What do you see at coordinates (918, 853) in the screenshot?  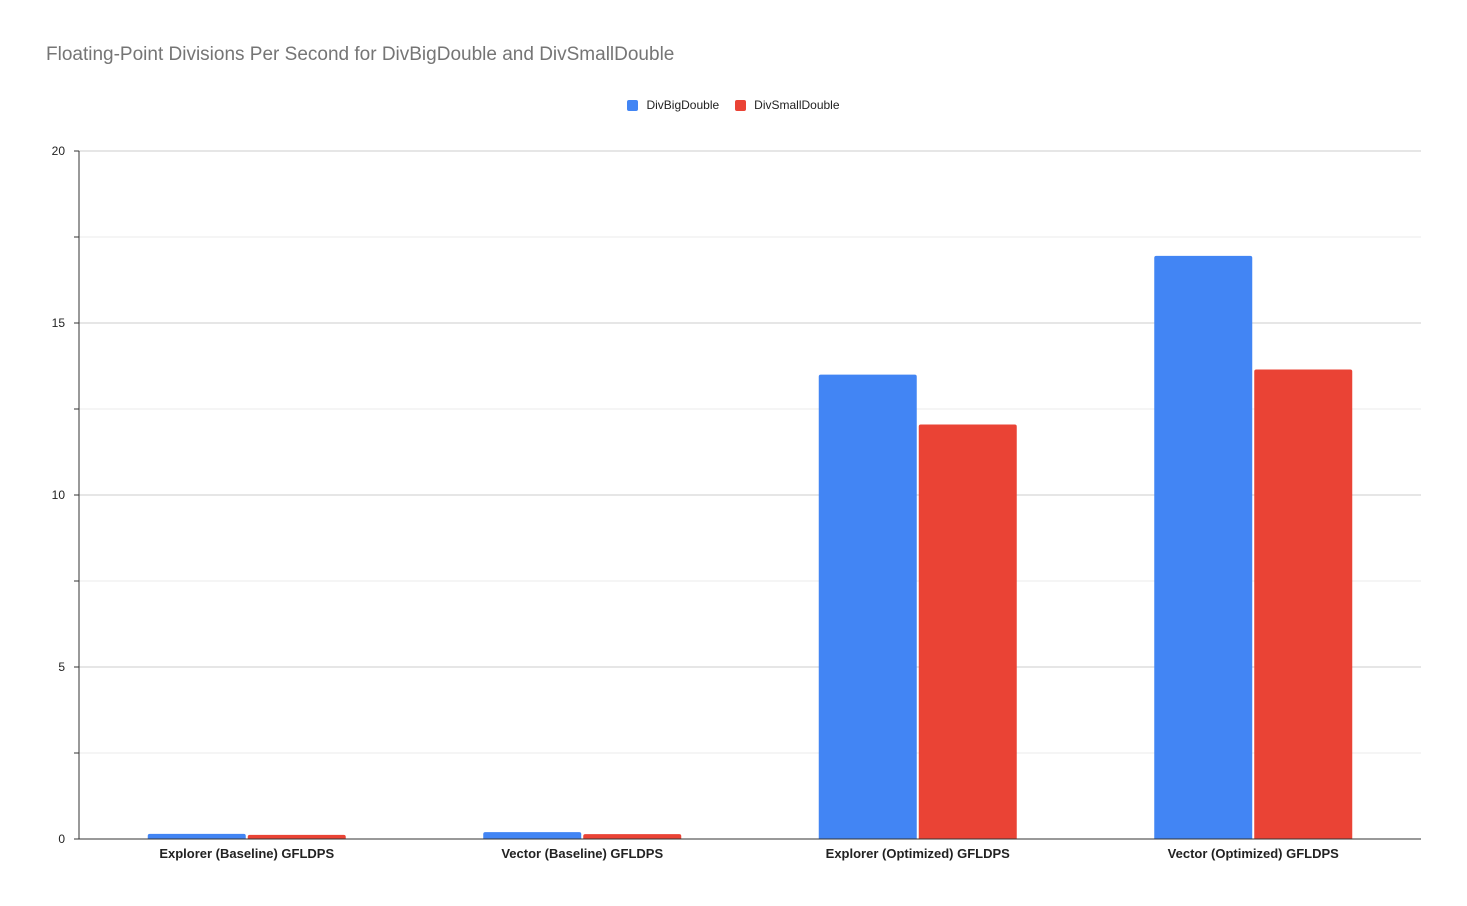 I see `x-tick-label: Explorer (Optimized) GFLDPS` at bounding box center [918, 853].